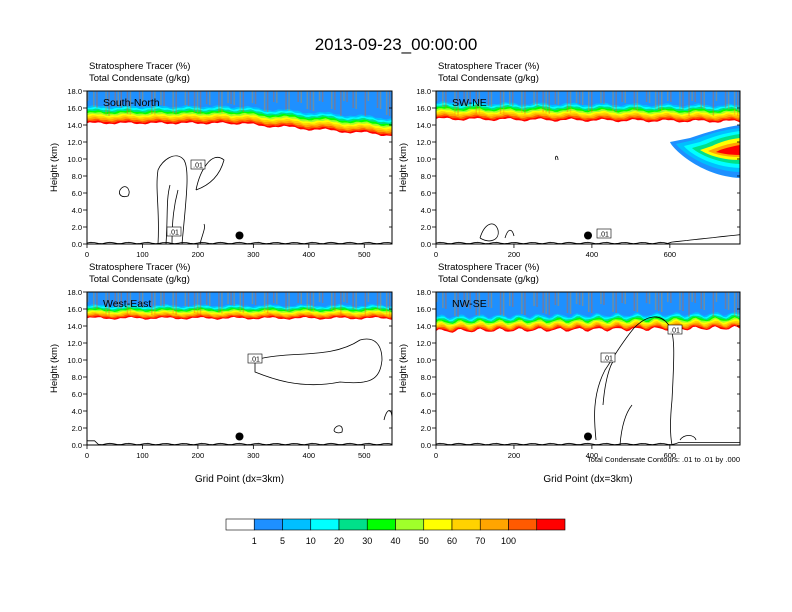 This screenshot has height=612, width=792. Describe the element at coordinates (588, 305) in the screenshot. I see `tracer-band` at that location.